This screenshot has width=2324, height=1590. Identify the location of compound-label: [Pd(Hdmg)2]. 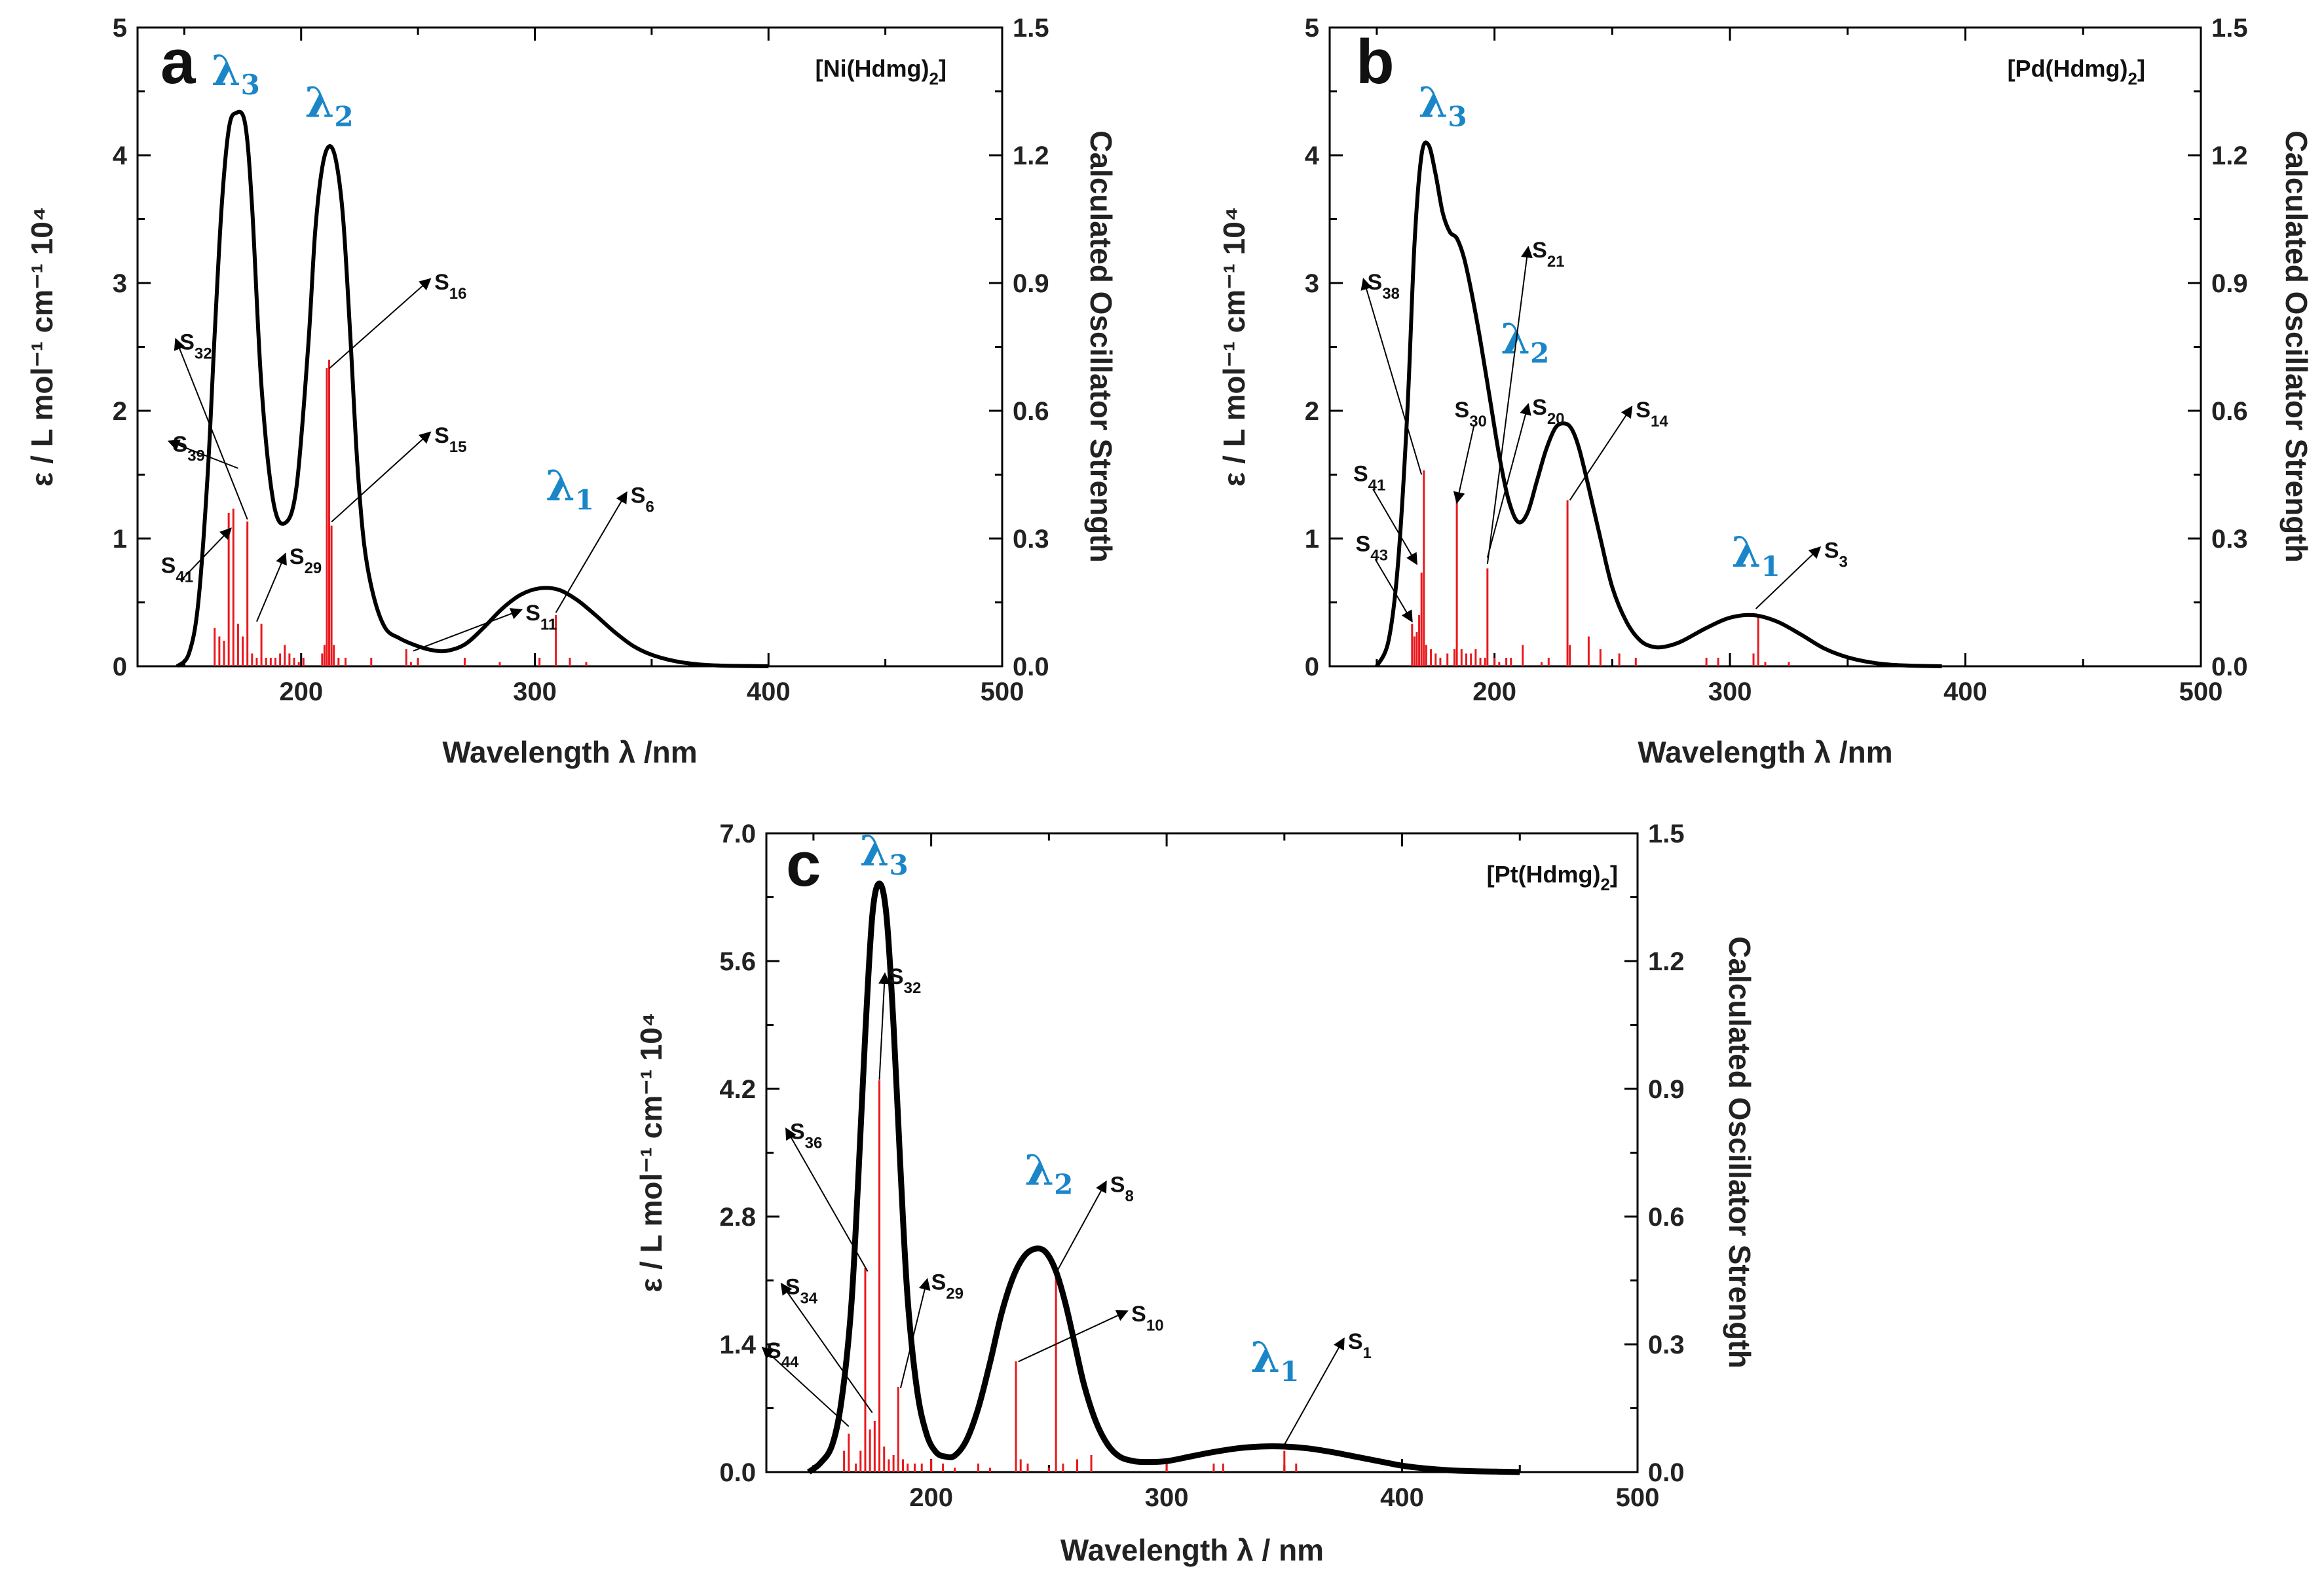
(2076, 71).